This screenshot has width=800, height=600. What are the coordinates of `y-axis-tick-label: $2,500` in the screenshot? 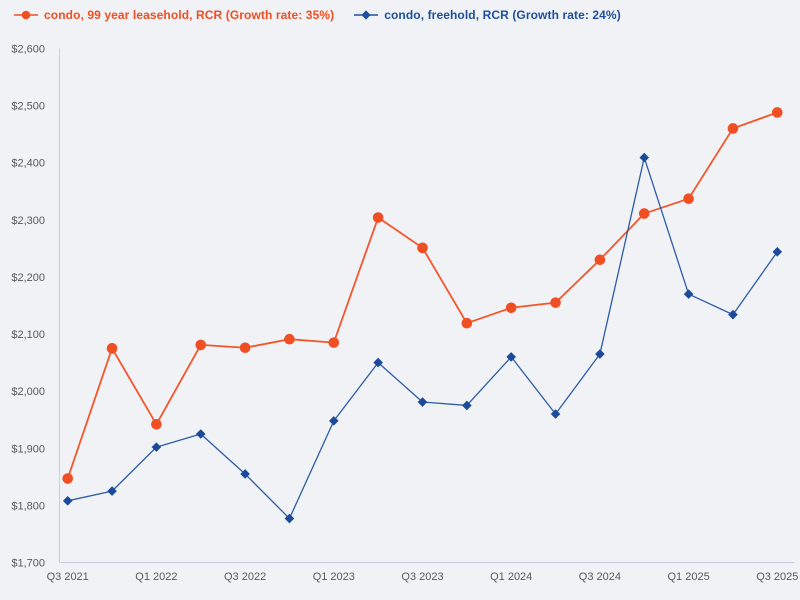 It's located at (28, 107).